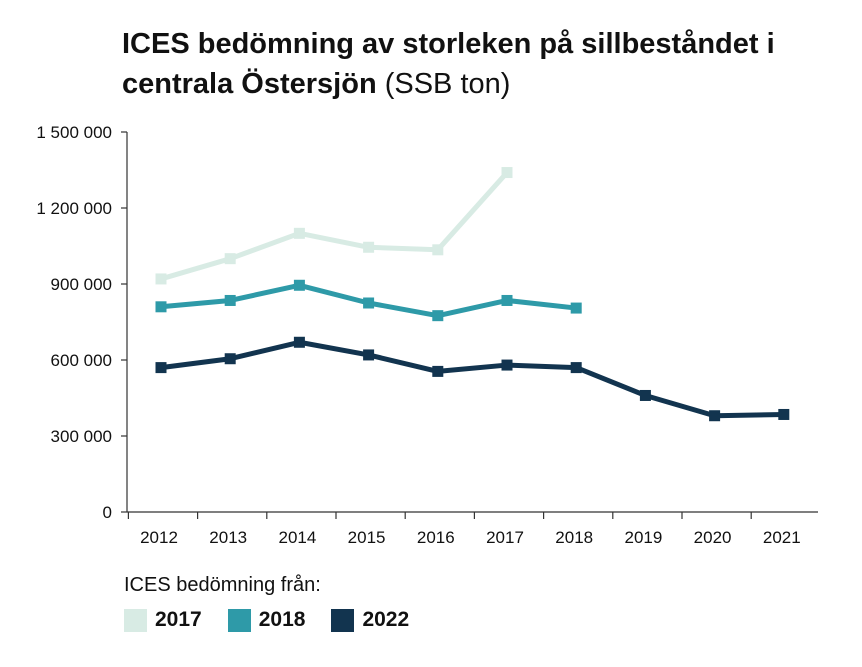  I want to click on series-2018, so click(368, 300).